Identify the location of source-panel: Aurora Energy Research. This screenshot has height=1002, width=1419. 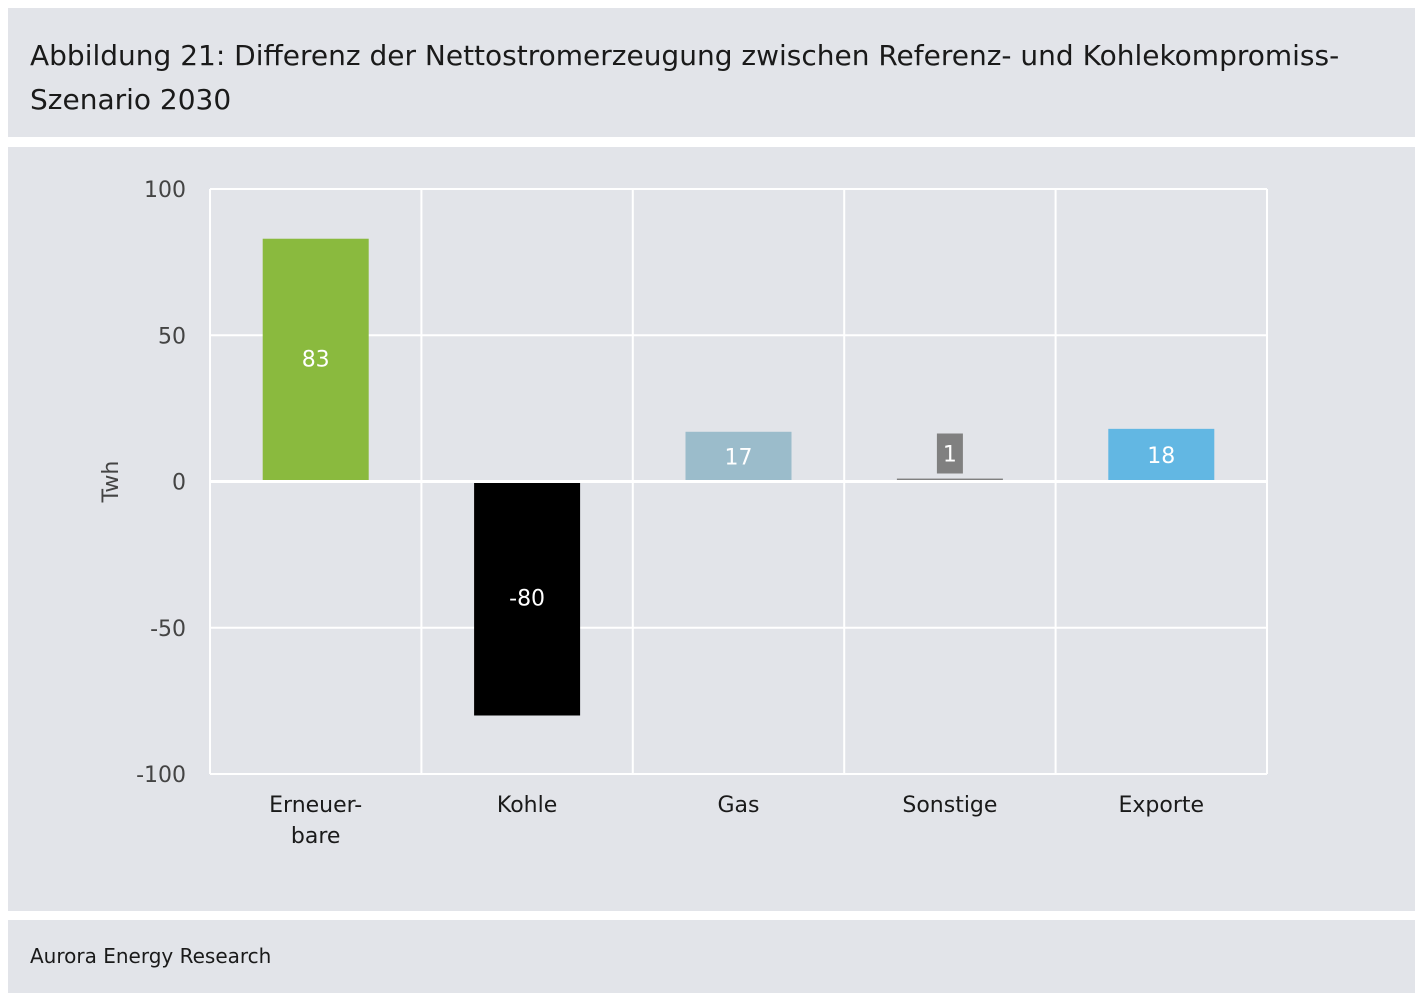
(711, 956).